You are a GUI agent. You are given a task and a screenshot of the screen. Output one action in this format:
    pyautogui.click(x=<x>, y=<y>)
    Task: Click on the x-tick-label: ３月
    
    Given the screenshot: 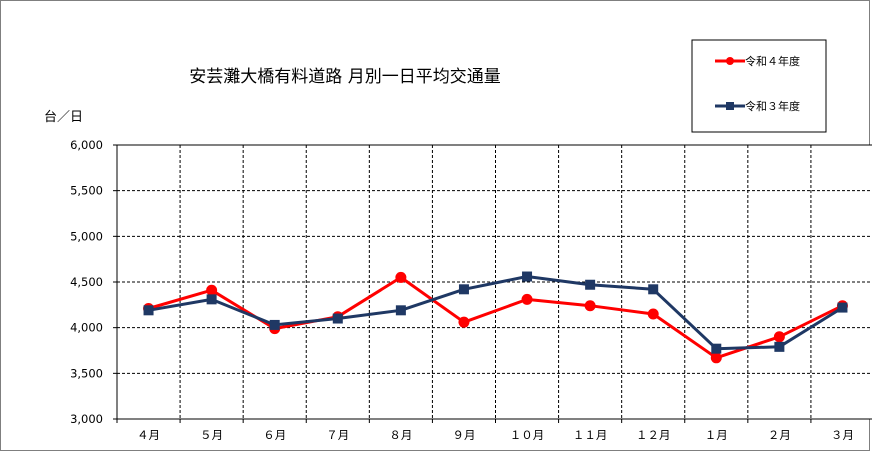 What is the action you would take?
    pyautogui.click(x=842, y=435)
    